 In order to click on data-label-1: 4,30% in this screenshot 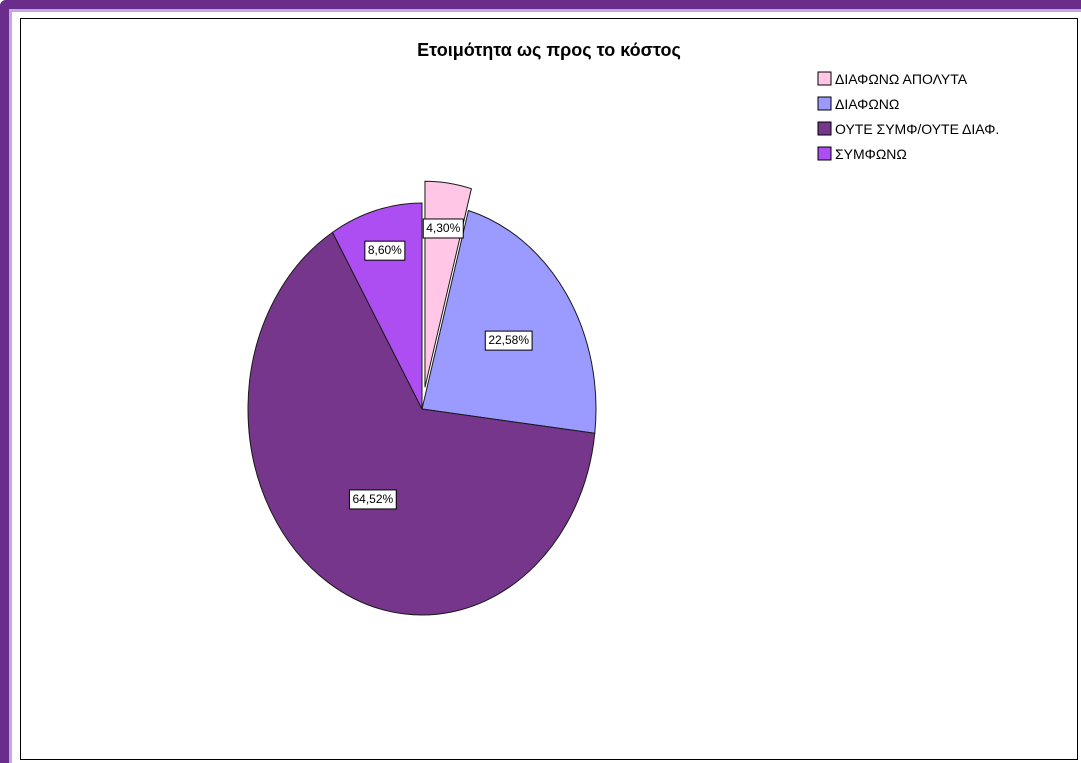, I will do `click(443, 228)`.